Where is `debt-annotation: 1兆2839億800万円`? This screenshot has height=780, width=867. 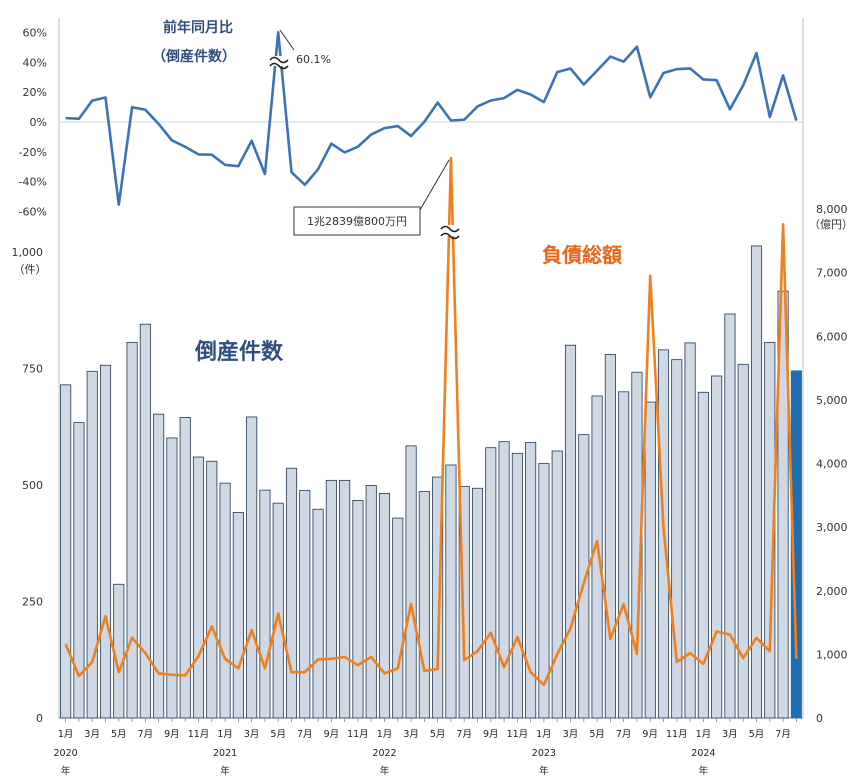 debt-annotation: 1兆2839億800万円 is located at coordinates (357, 221).